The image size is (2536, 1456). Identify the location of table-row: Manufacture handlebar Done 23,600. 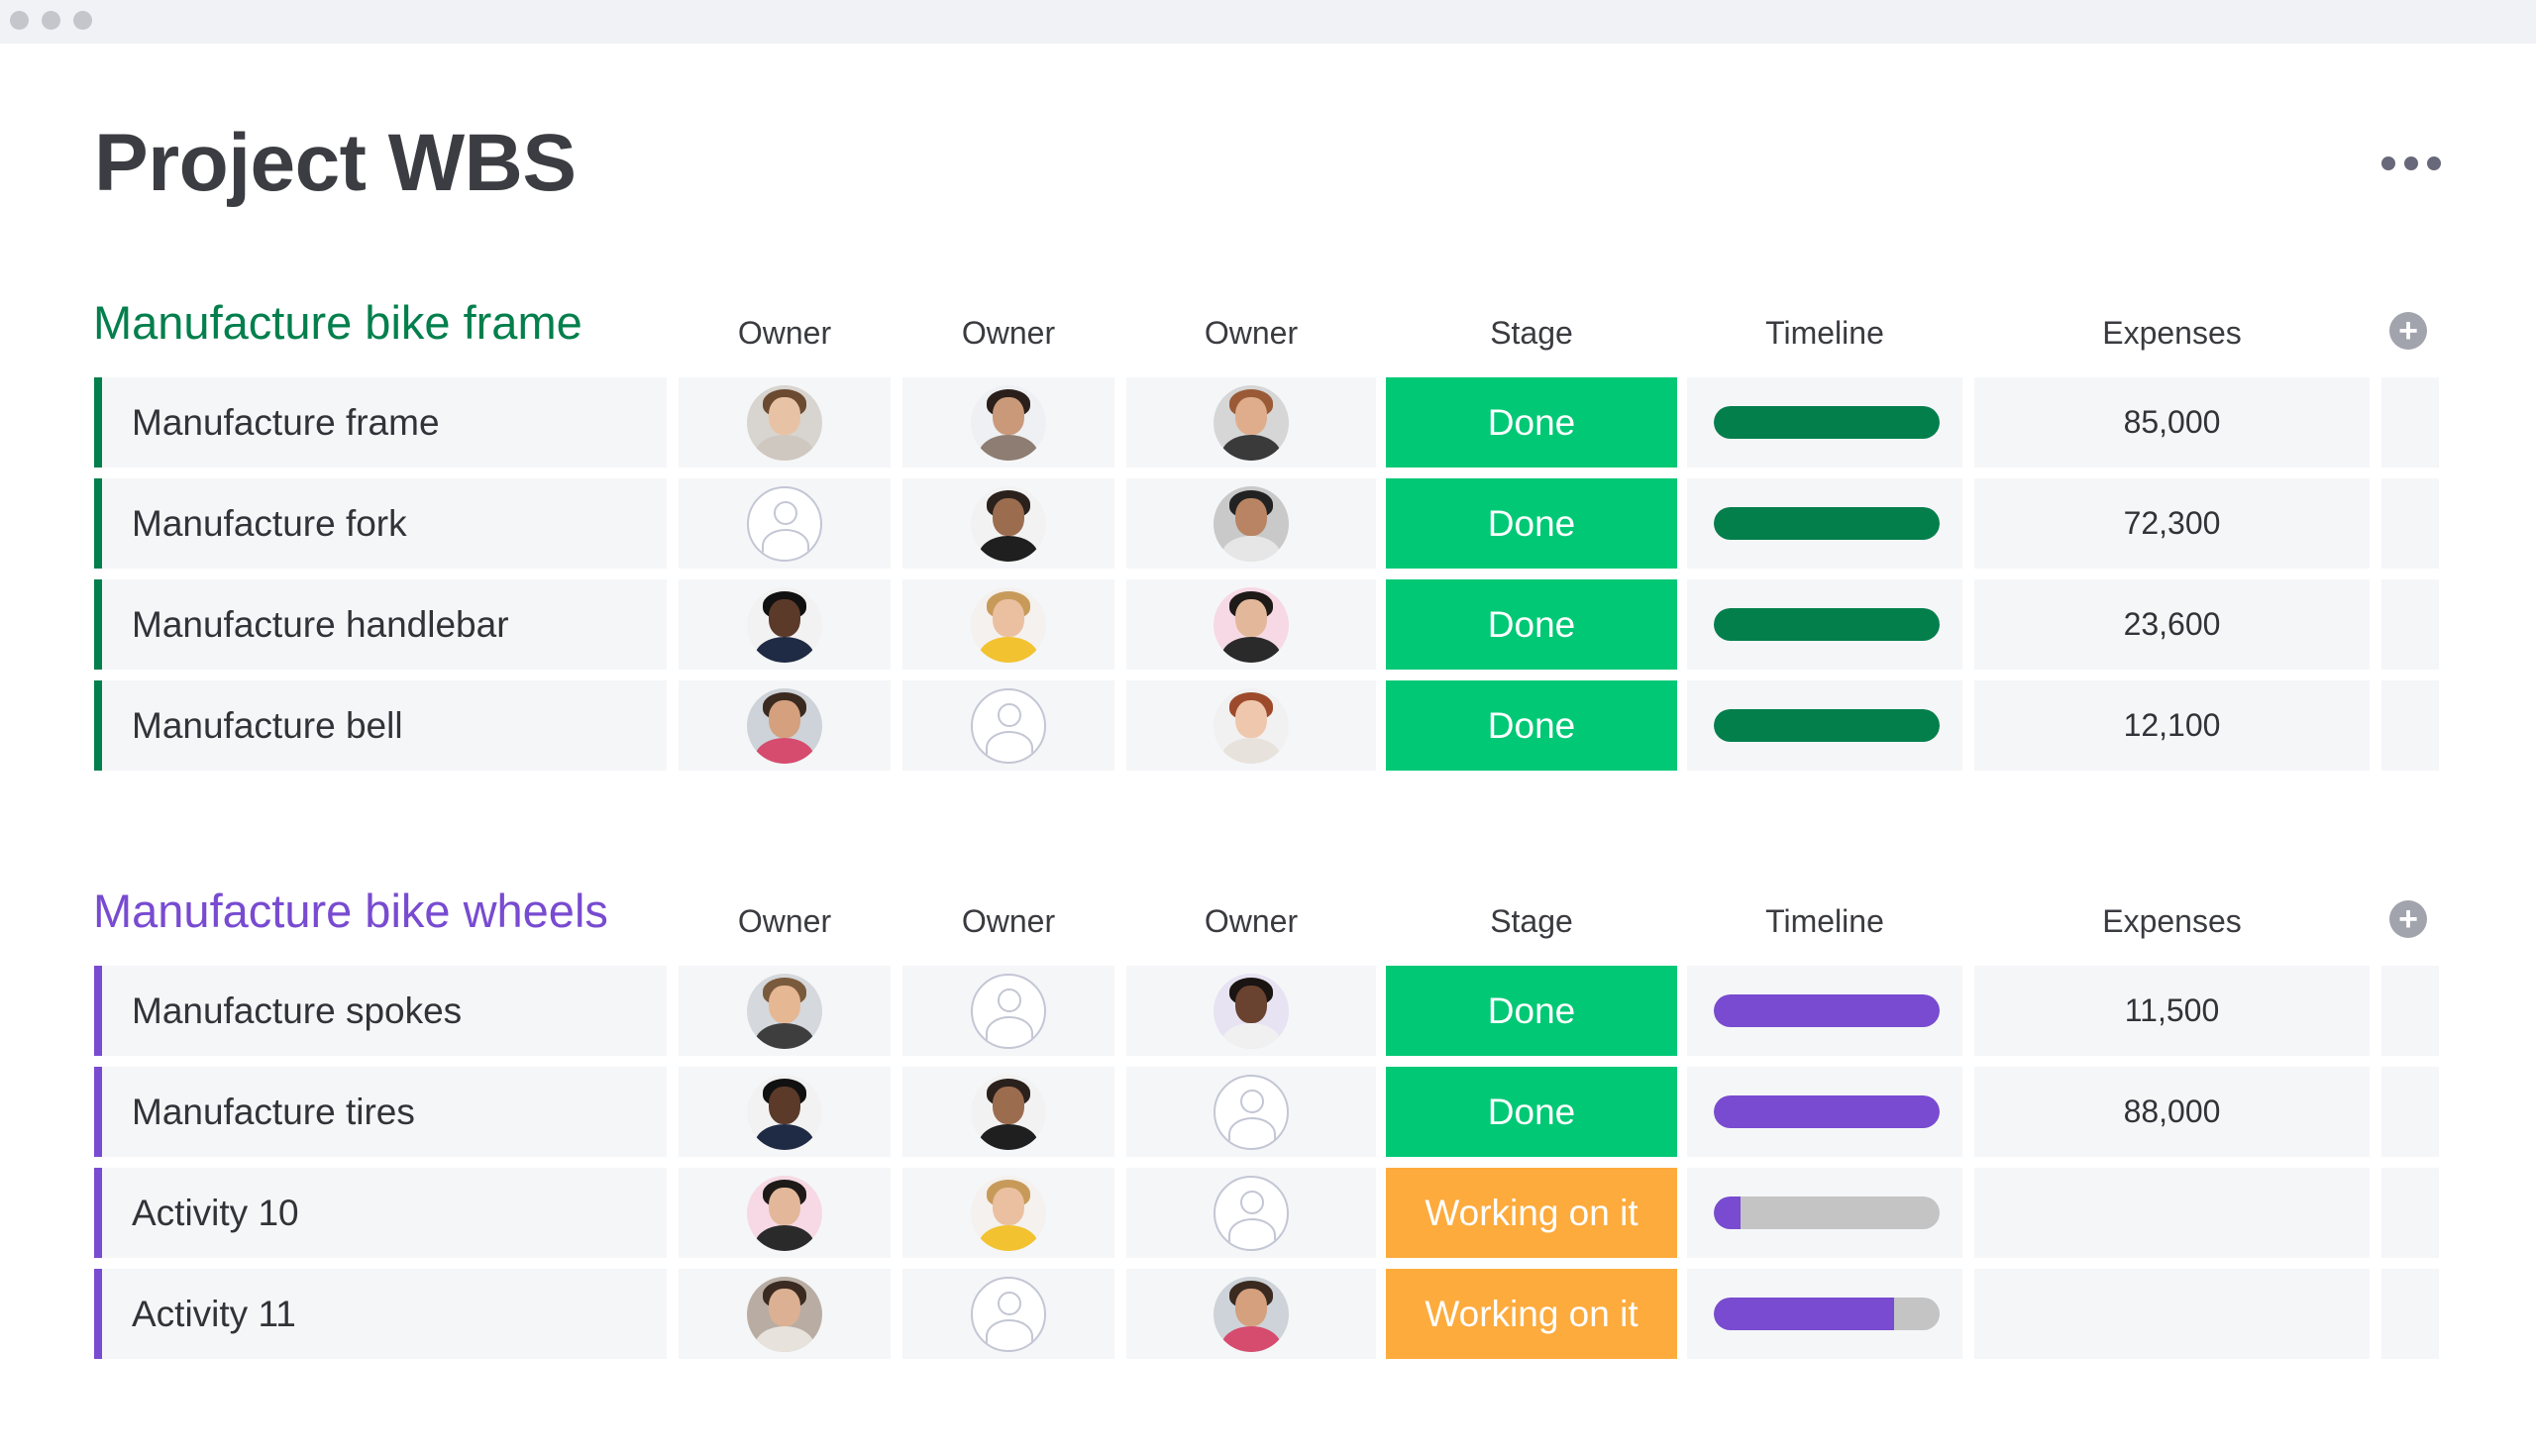
(1268, 624).